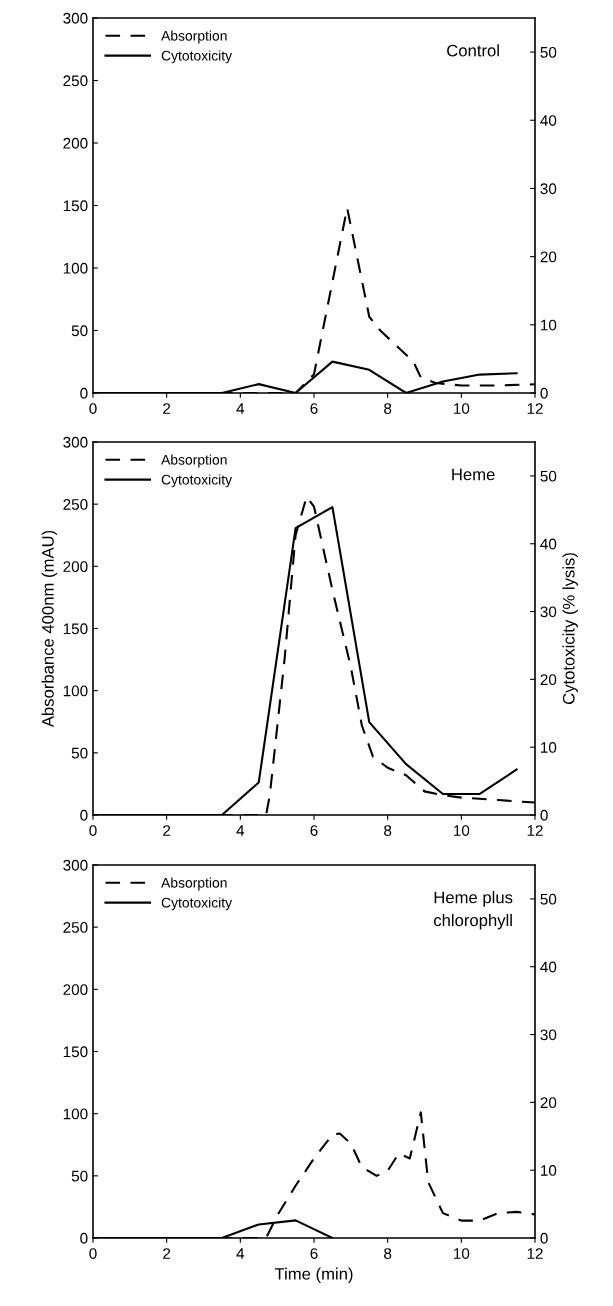  I want to click on annotation: Control, so click(473, 50).